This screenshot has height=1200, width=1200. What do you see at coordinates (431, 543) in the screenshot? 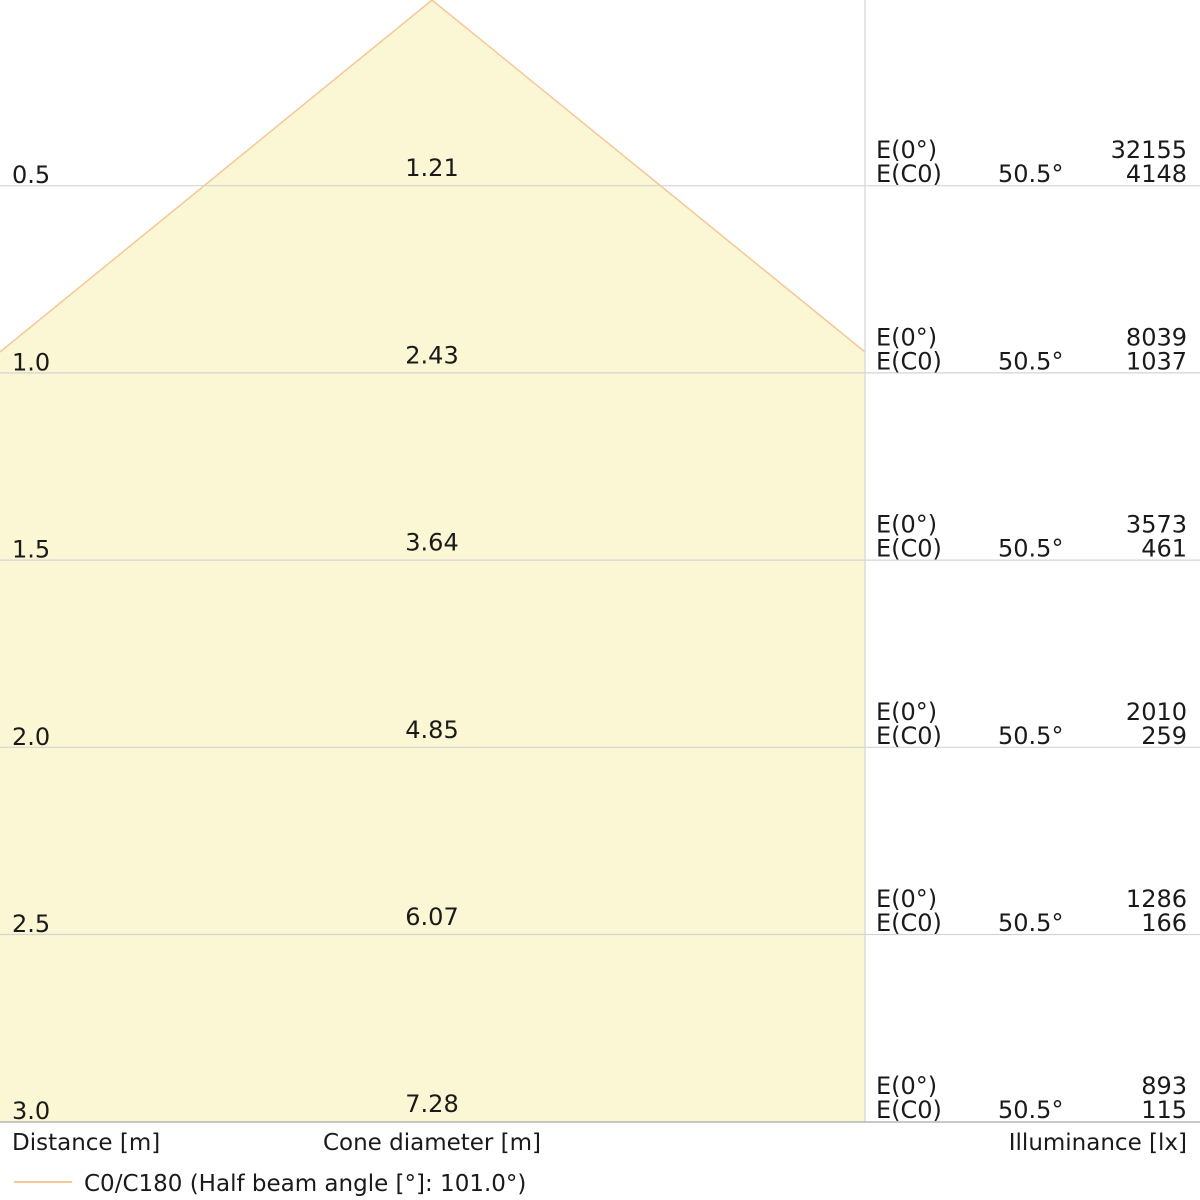
I see `cone-diameter-label: 3.64` at bounding box center [431, 543].